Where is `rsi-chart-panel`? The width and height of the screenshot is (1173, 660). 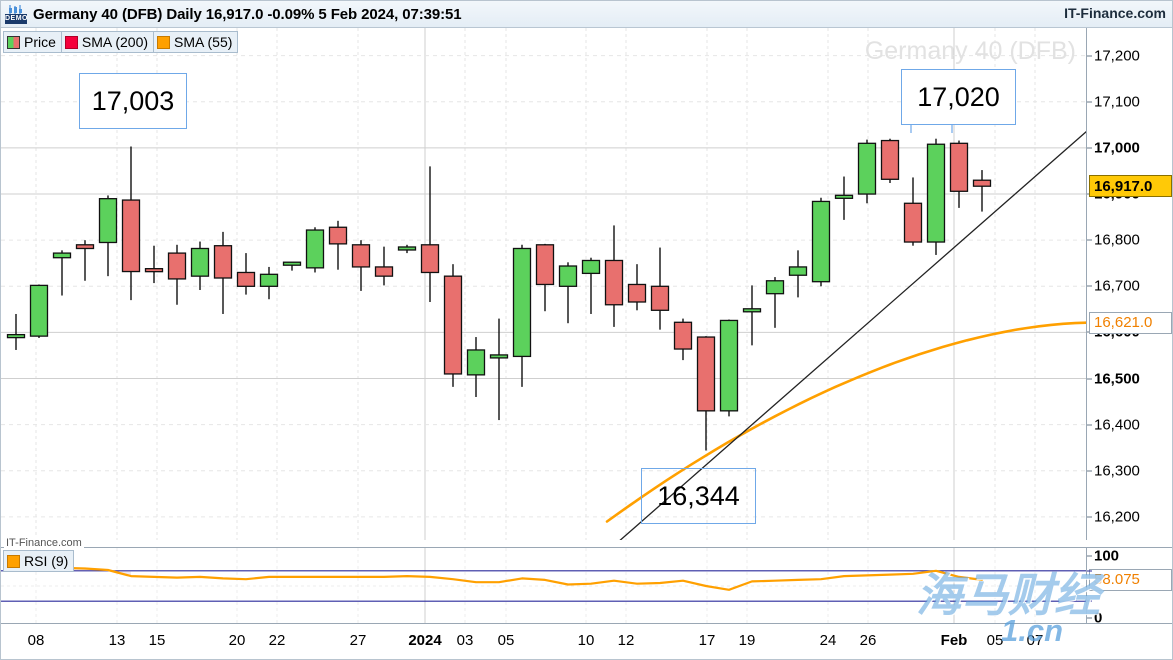
rsi-chart-panel is located at coordinates (544, 585).